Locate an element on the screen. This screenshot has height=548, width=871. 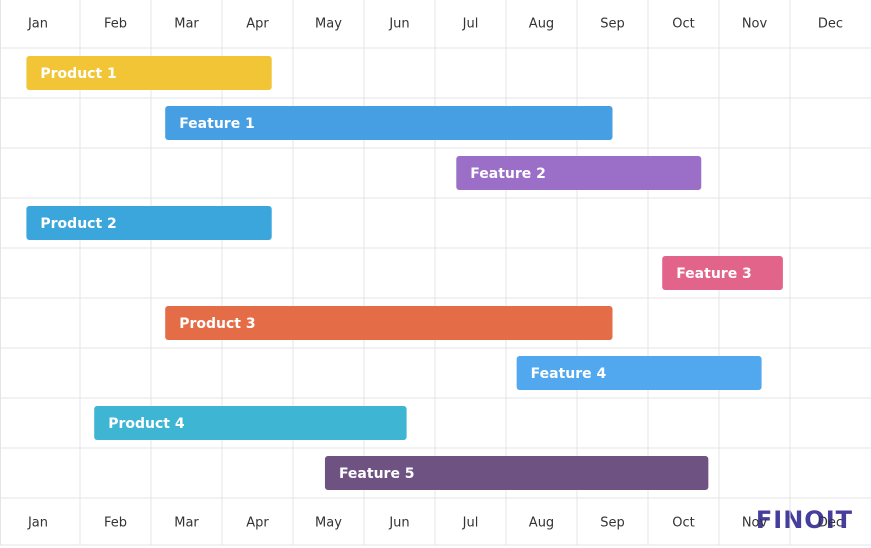
task-label: Feature 1 is located at coordinates (217, 124).